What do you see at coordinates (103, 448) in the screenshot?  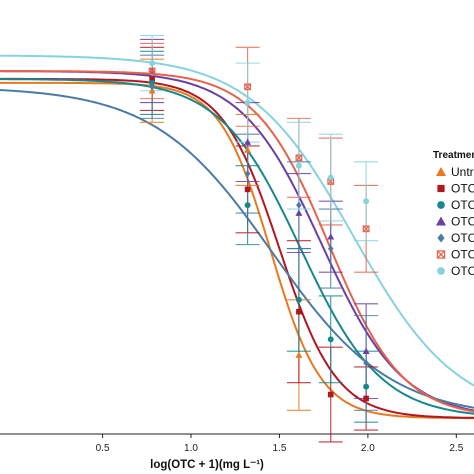 I see `x-tick-label: 0.5` at bounding box center [103, 448].